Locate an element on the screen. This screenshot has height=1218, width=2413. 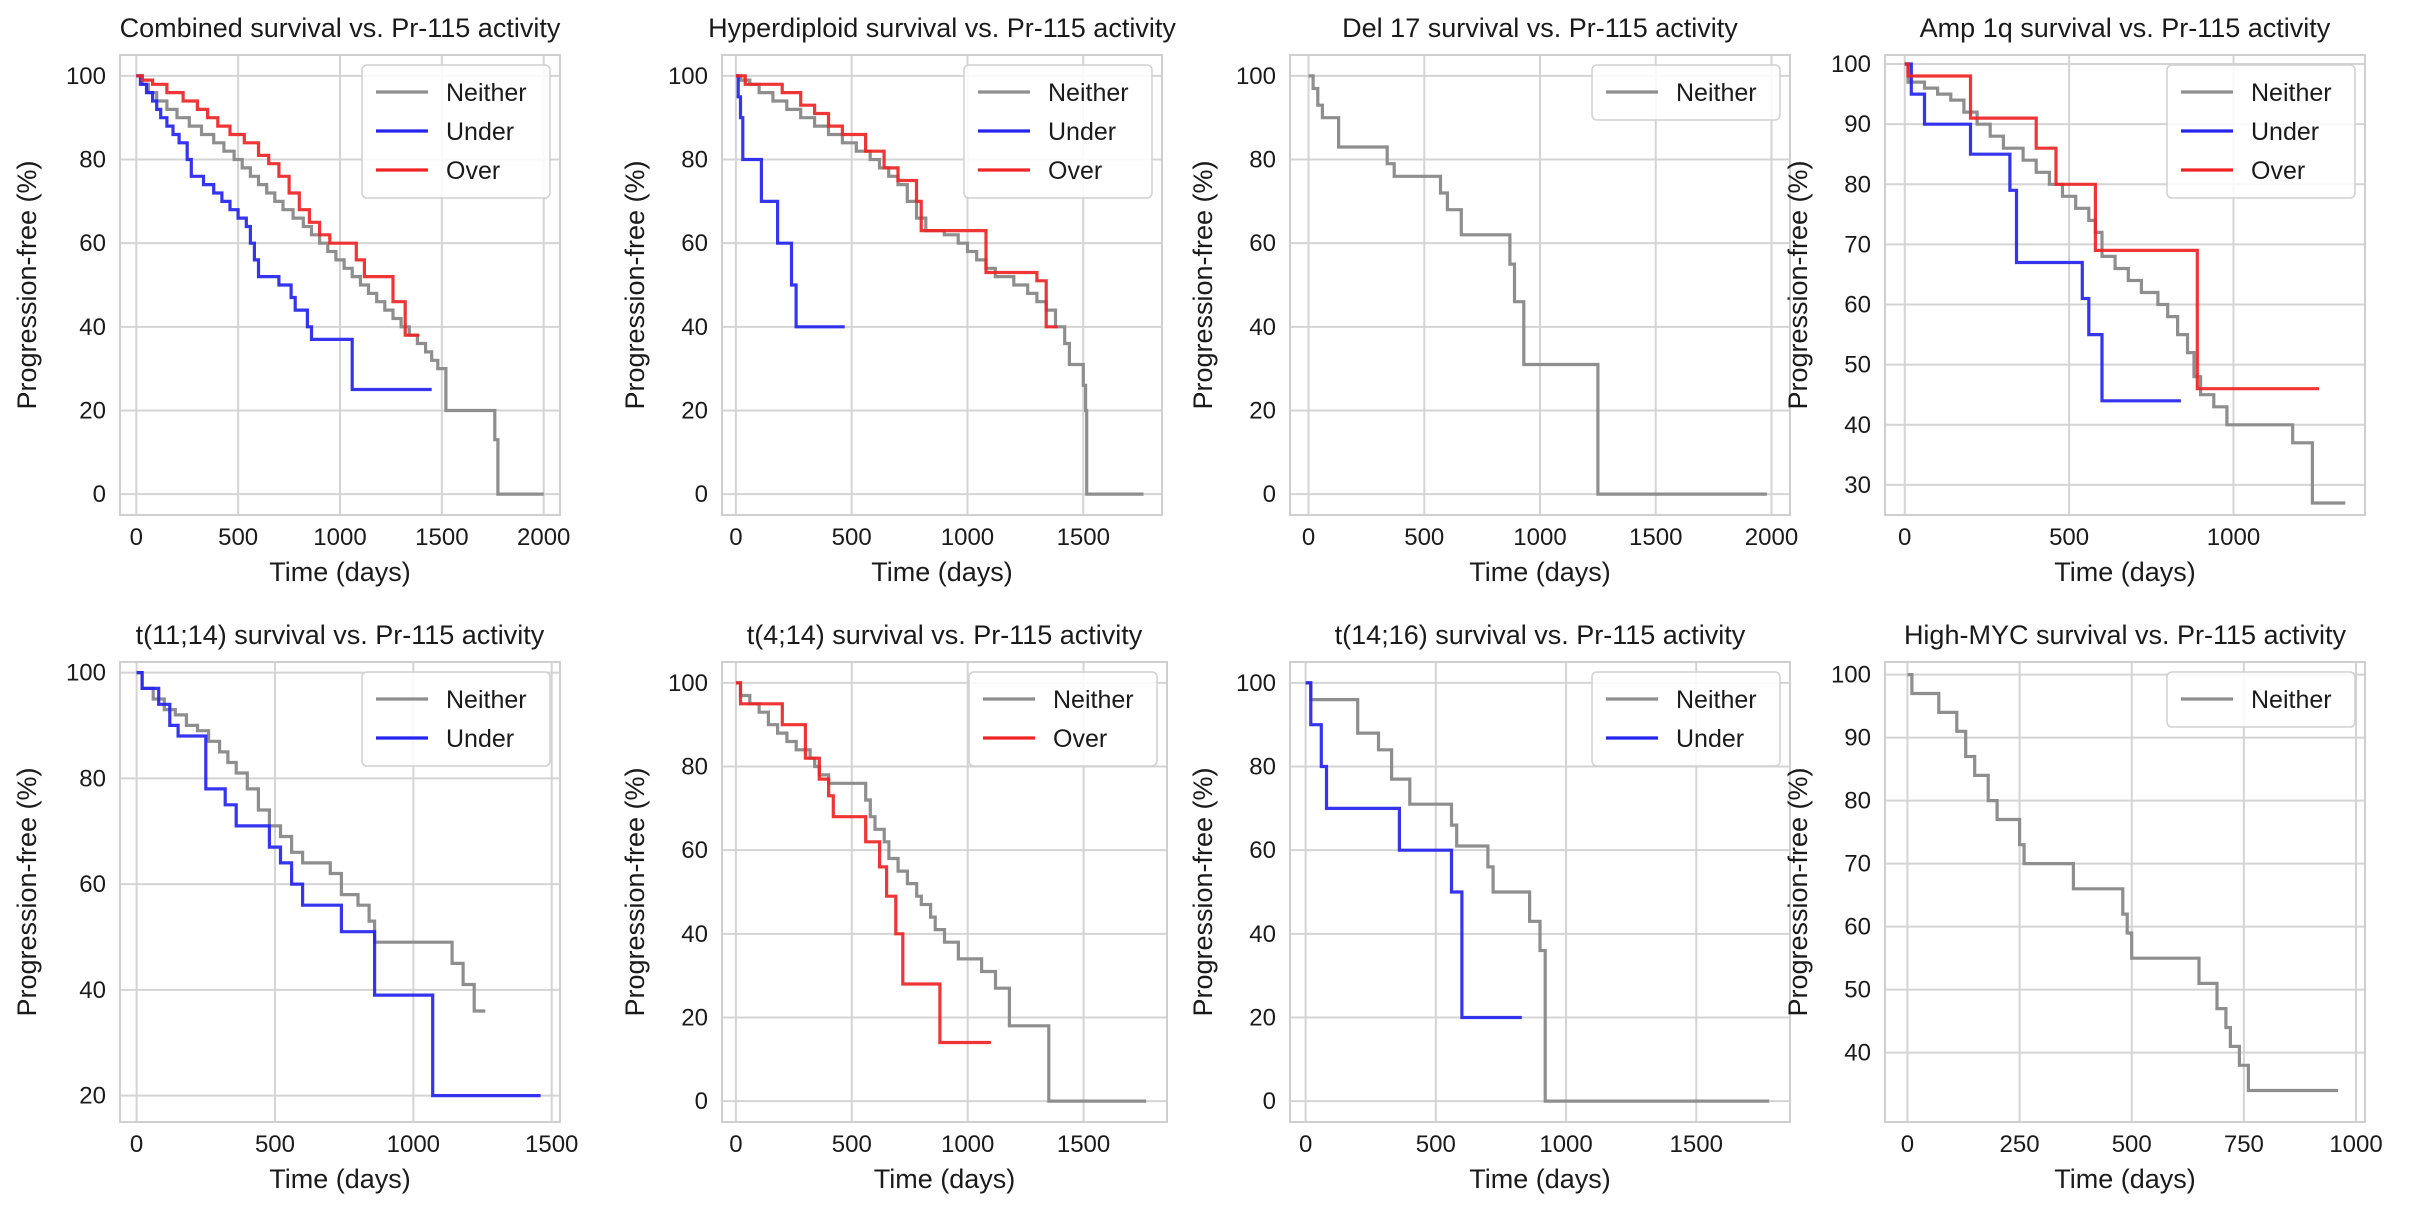
chart-title: High-MYC survival vs. Pr-115 activity is located at coordinates (2125, 635).